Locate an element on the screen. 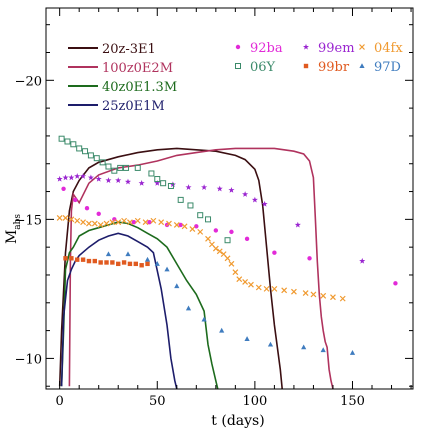  legend-label-97D: 97D is located at coordinates (387, 67).